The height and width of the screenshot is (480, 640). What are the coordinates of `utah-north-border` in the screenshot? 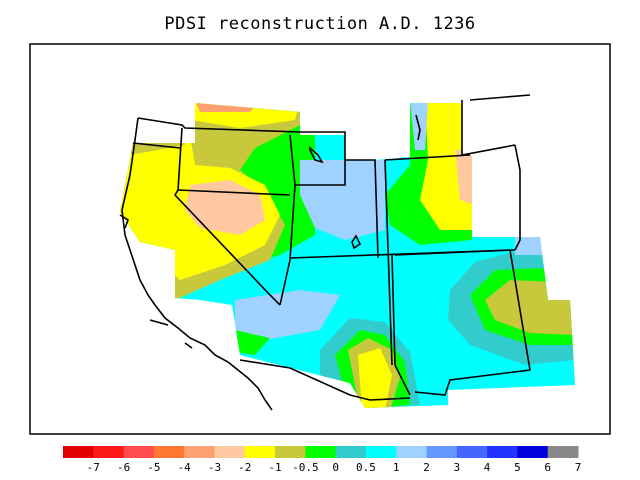 It's located at (320, 160).